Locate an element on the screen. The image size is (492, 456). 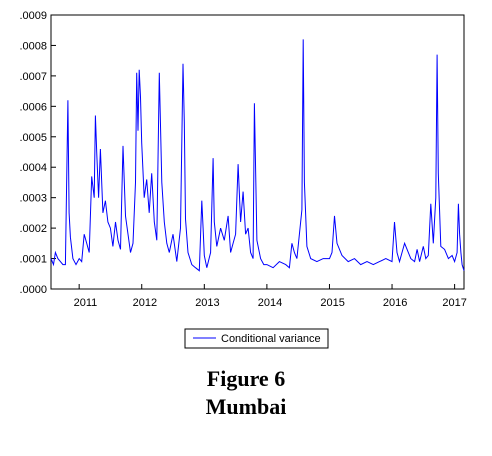
x-tick-label: 2011 is located at coordinates (86, 303).